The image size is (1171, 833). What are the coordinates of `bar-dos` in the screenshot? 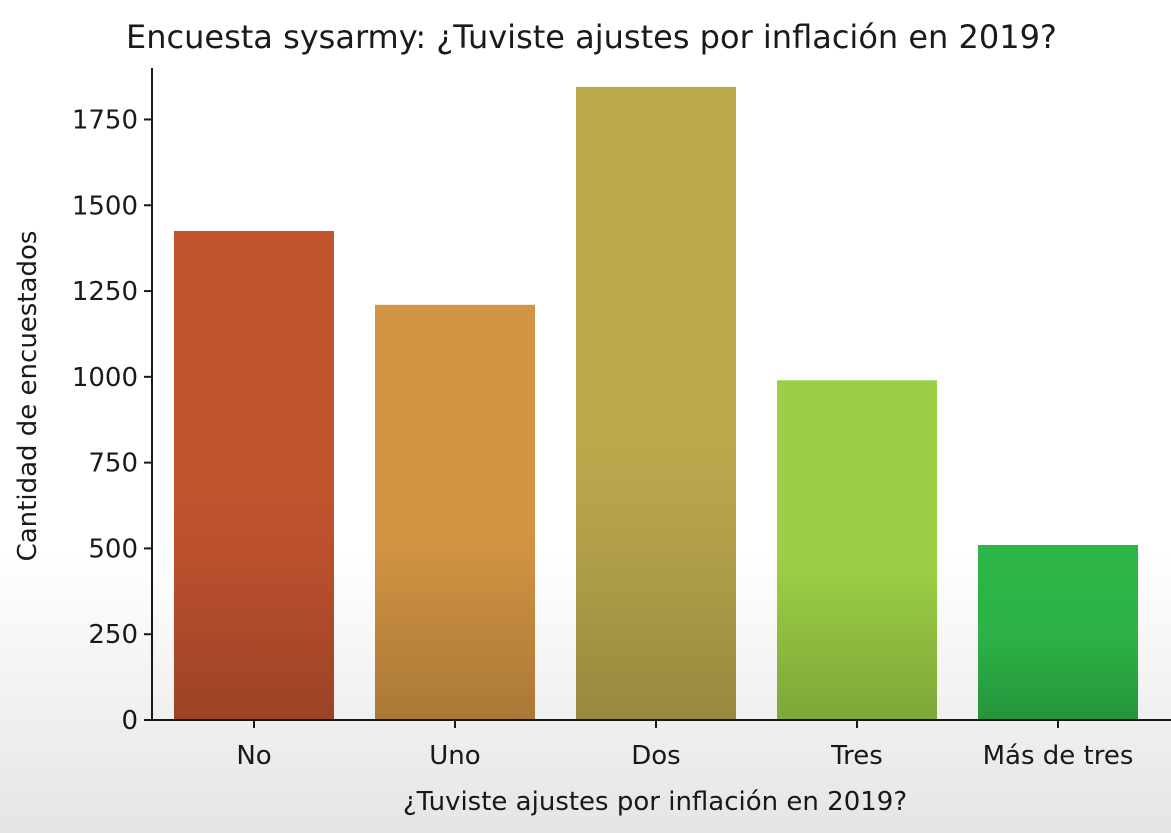 It's located at (656, 403).